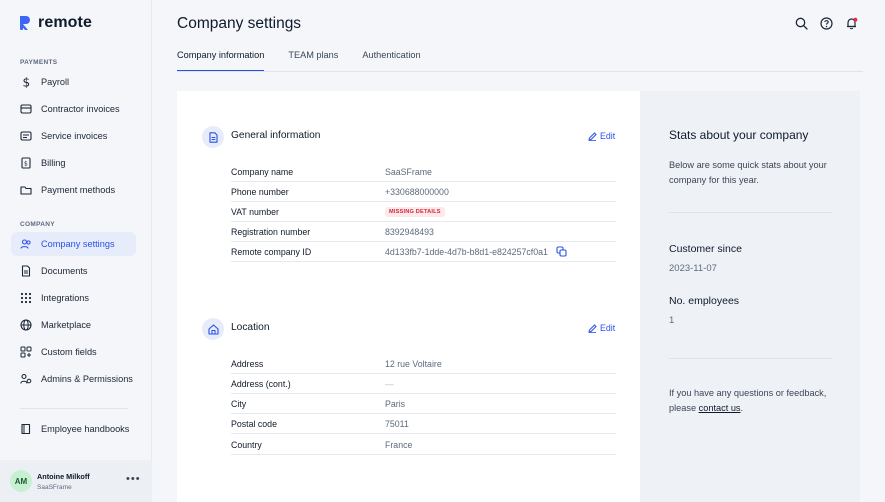  What do you see at coordinates (693, 268) in the screenshot?
I see `customer-since-value: 2023-11-07` at bounding box center [693, 268].